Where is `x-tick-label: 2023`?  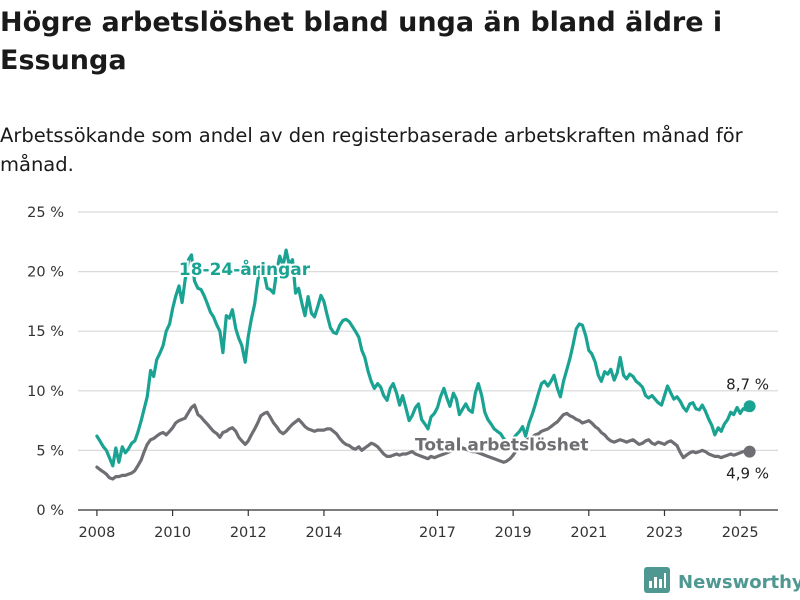 x-tick-label: 2023 is located at coordinates (664, 533).